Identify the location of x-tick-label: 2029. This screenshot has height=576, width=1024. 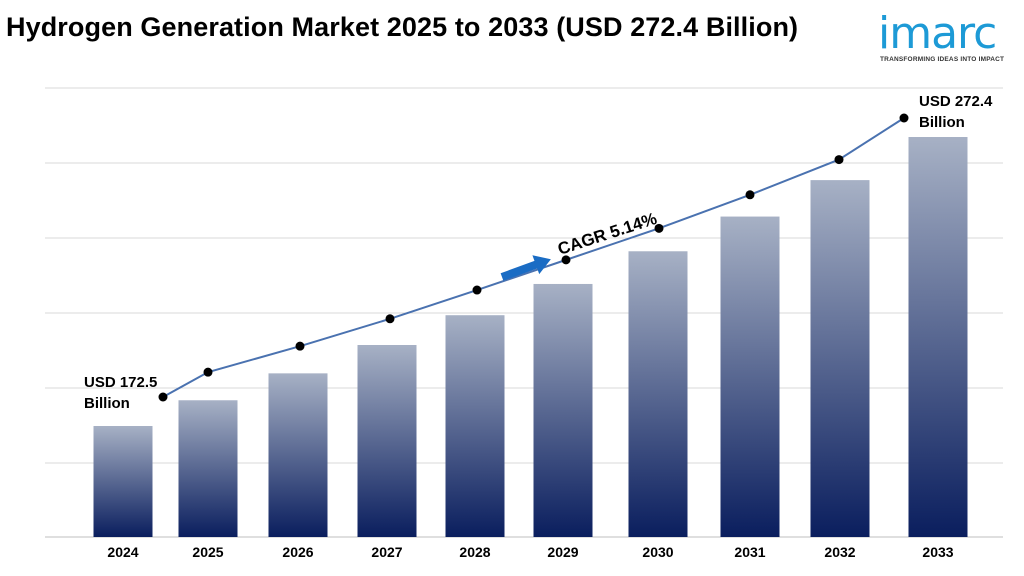
(562, 552).